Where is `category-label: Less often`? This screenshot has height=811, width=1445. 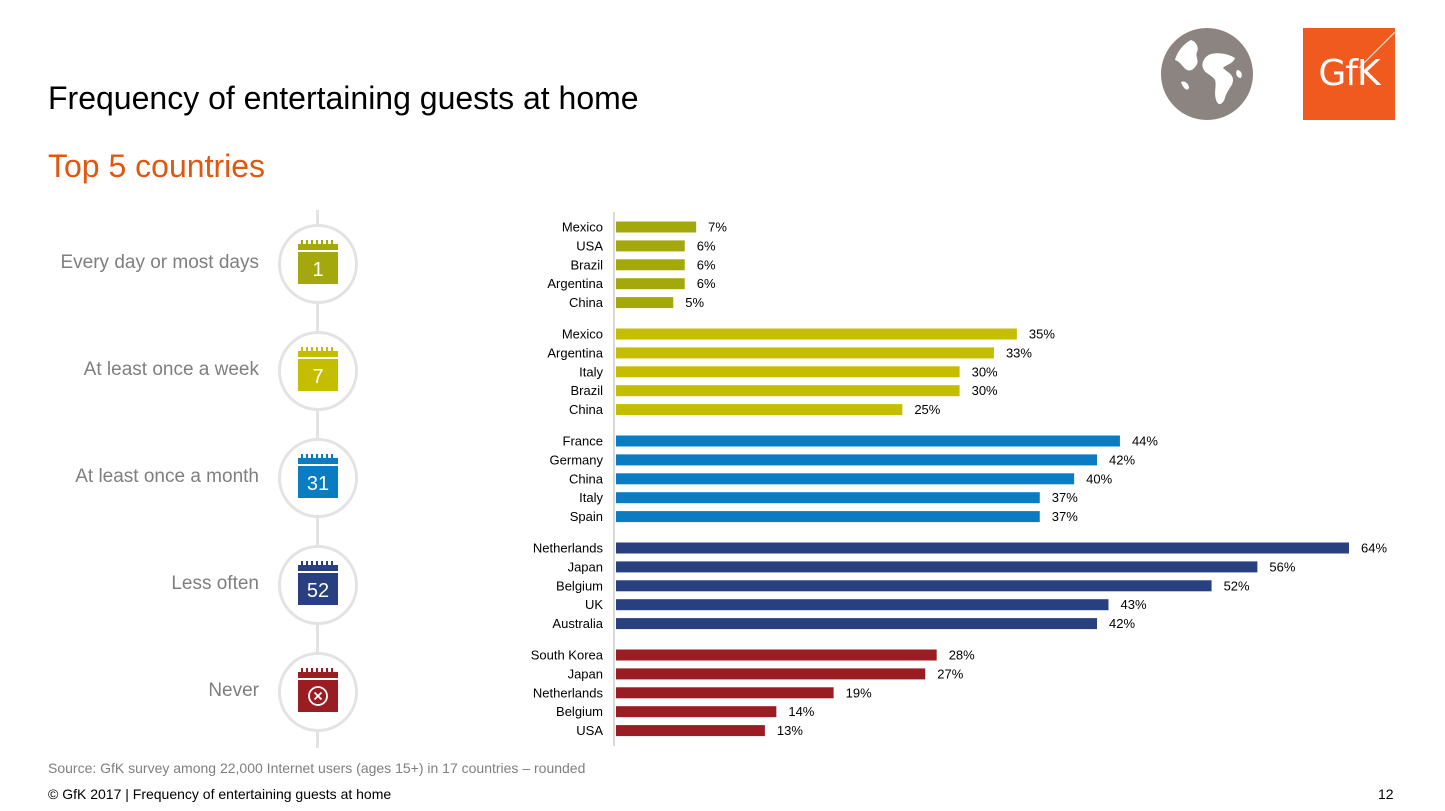 category-label: Less often is located at coordinates (215, 583).